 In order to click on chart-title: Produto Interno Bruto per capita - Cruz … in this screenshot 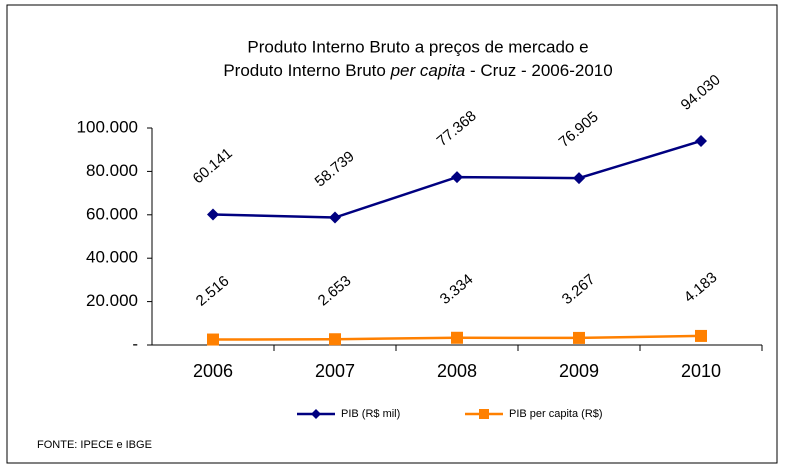, I will do `click(417, 70)`.